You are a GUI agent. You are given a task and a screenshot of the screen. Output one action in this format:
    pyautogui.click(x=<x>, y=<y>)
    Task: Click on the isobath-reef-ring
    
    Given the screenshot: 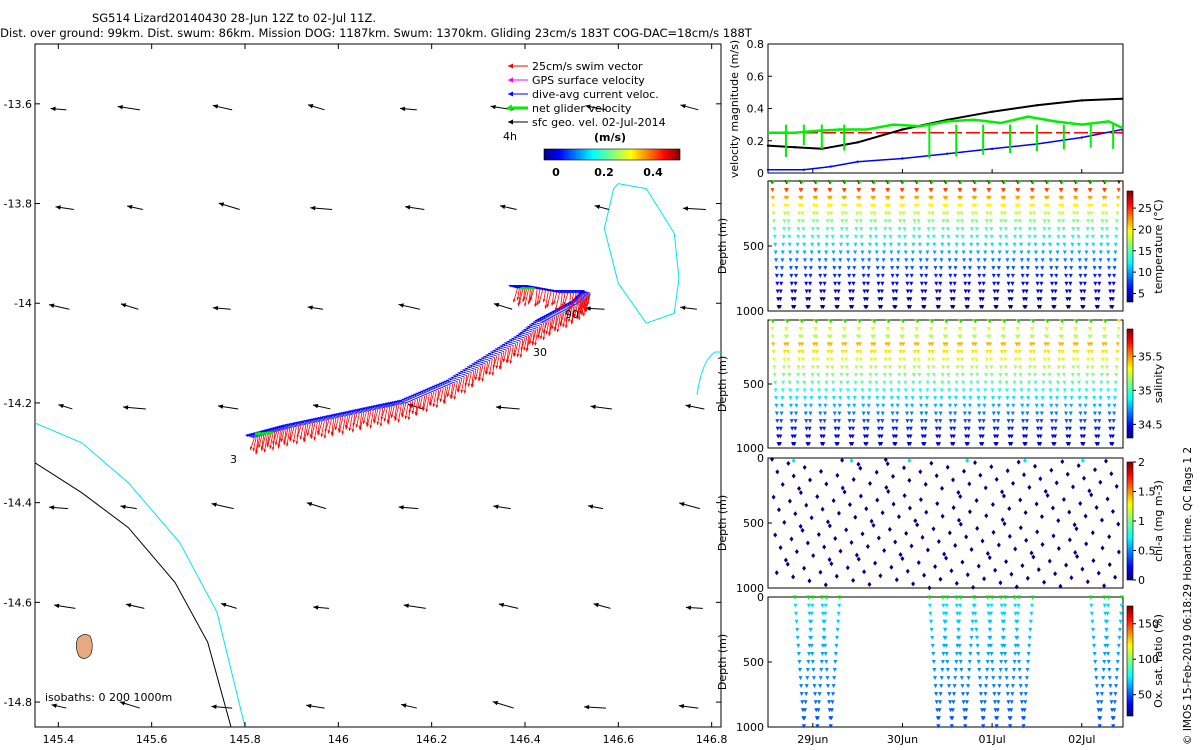 What is the action you would take?
    pyautogui.click(x=641, y=253)
    